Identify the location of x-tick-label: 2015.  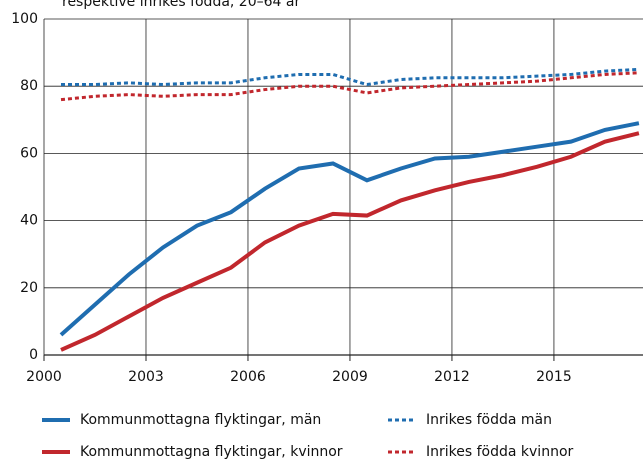
(554, 377).